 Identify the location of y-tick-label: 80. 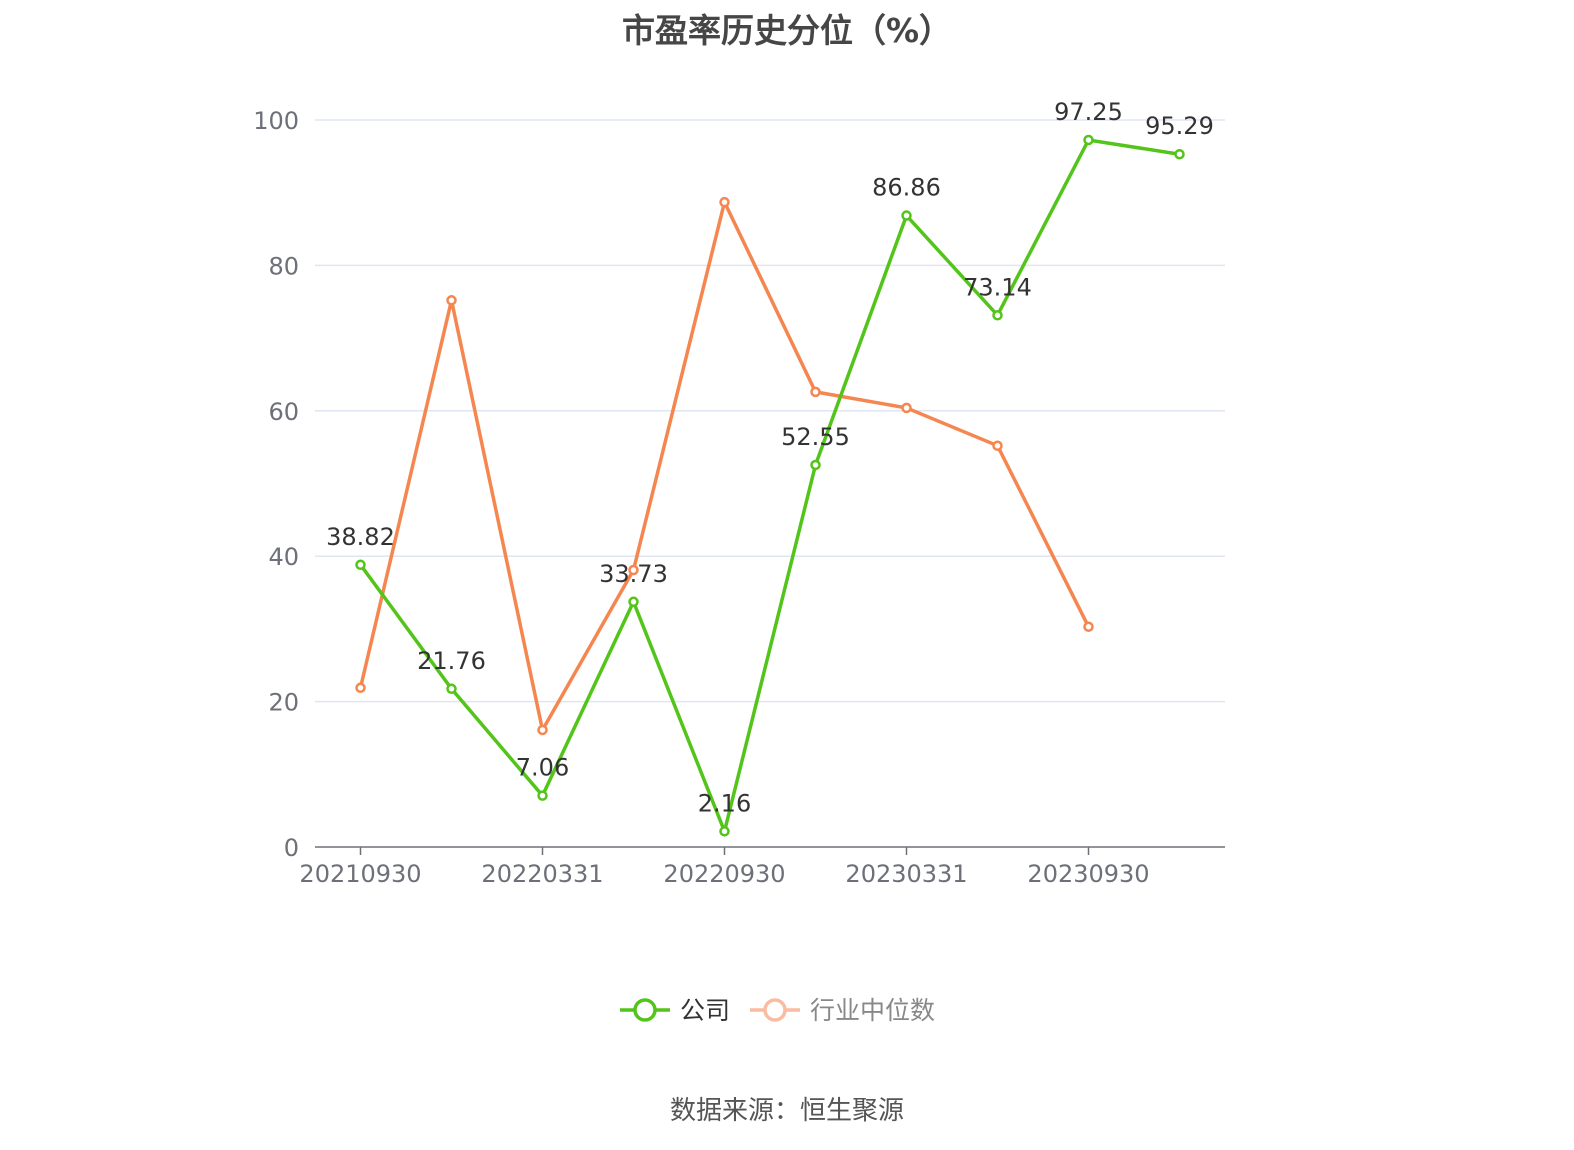
(283, 266).